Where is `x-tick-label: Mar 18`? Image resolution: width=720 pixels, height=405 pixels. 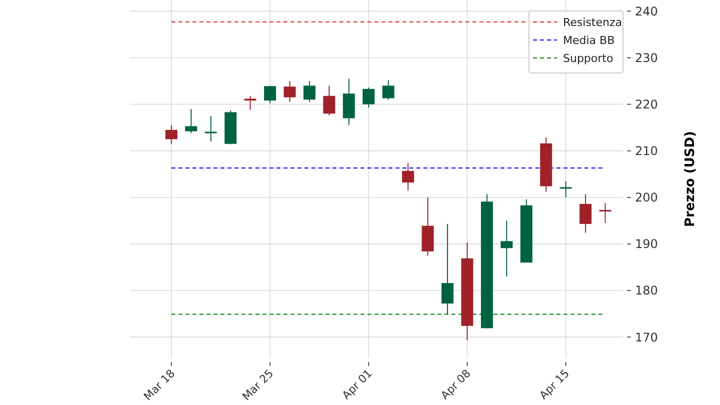 x-tick-label: Mar 18 is located at coordinates (159, 385).